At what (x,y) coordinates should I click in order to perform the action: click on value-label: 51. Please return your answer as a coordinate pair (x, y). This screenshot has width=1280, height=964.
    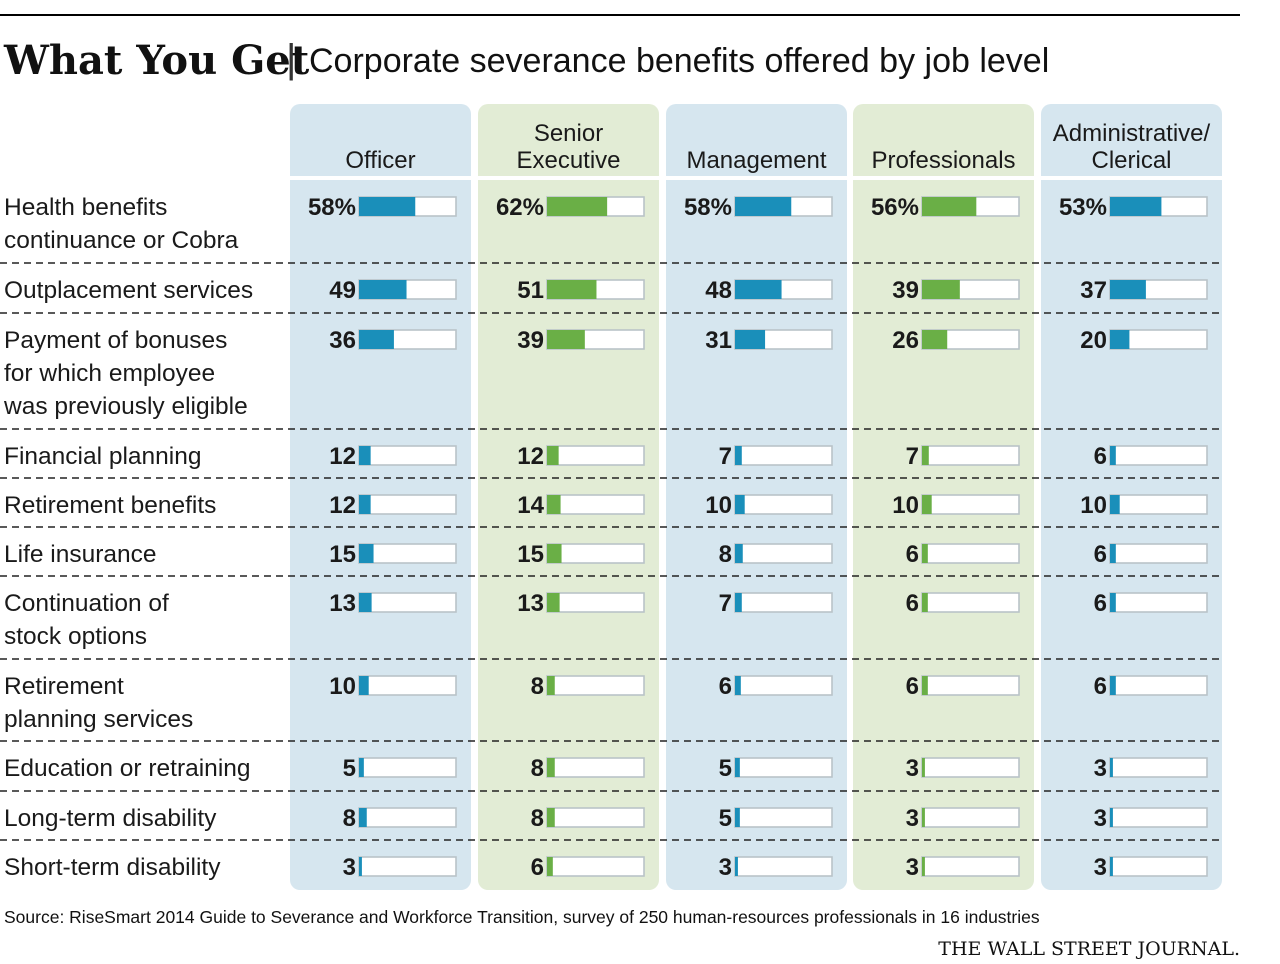
    Looking at the image, I should click on (530, 290).